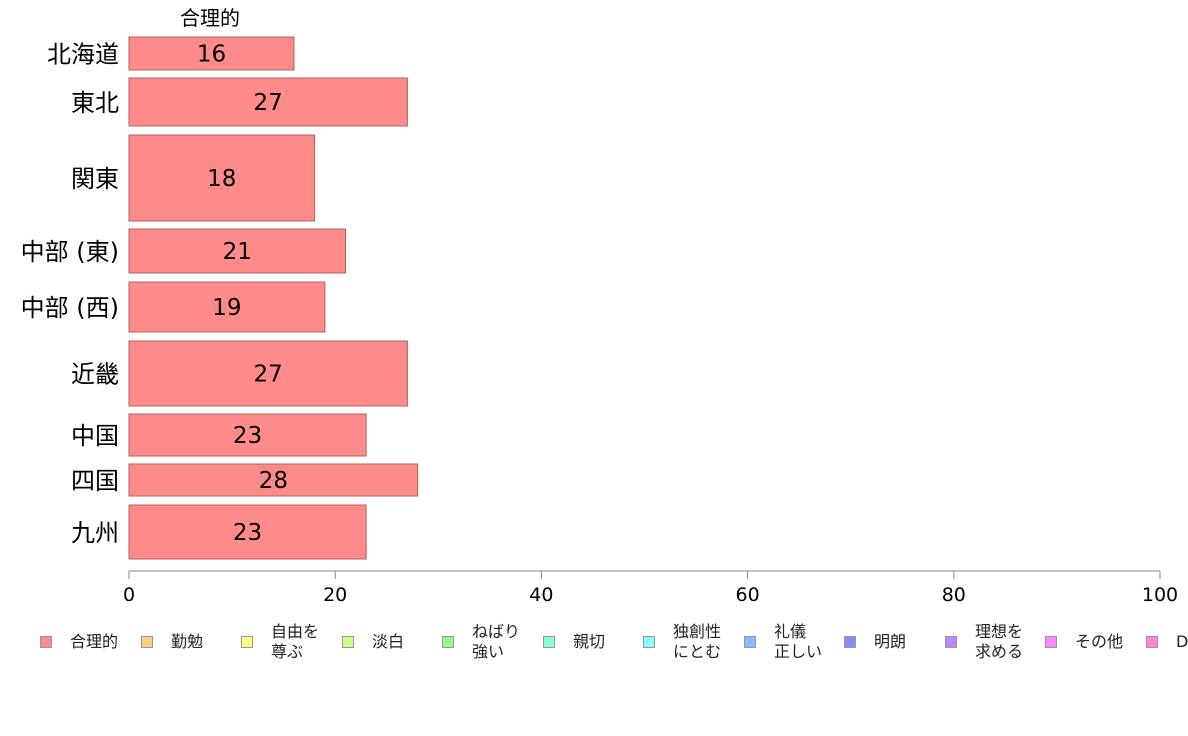 This screenshot has width=1188, height=736. Describe the element at coordinates (95, 481) in the screenshot. I see `category-label: 四国` at that location.